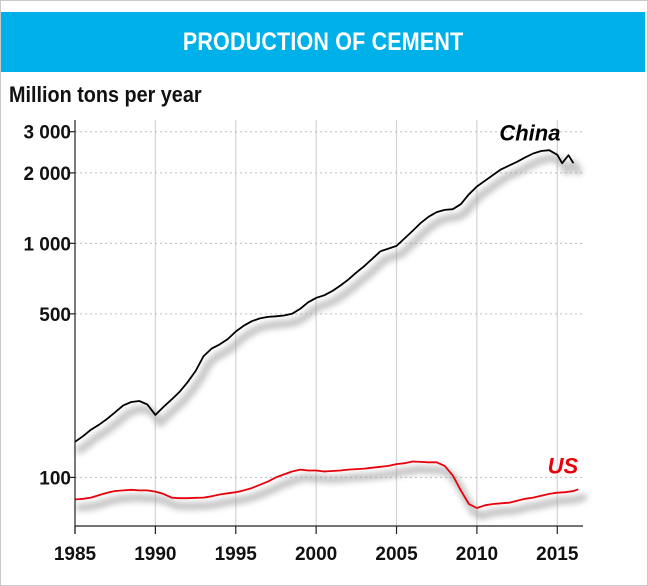 This screenshot has width=648, height=586. Describe the element at coordinates (47, 244) in the screenshot. I see `y-tick-label-1000: 1 000` at that location.